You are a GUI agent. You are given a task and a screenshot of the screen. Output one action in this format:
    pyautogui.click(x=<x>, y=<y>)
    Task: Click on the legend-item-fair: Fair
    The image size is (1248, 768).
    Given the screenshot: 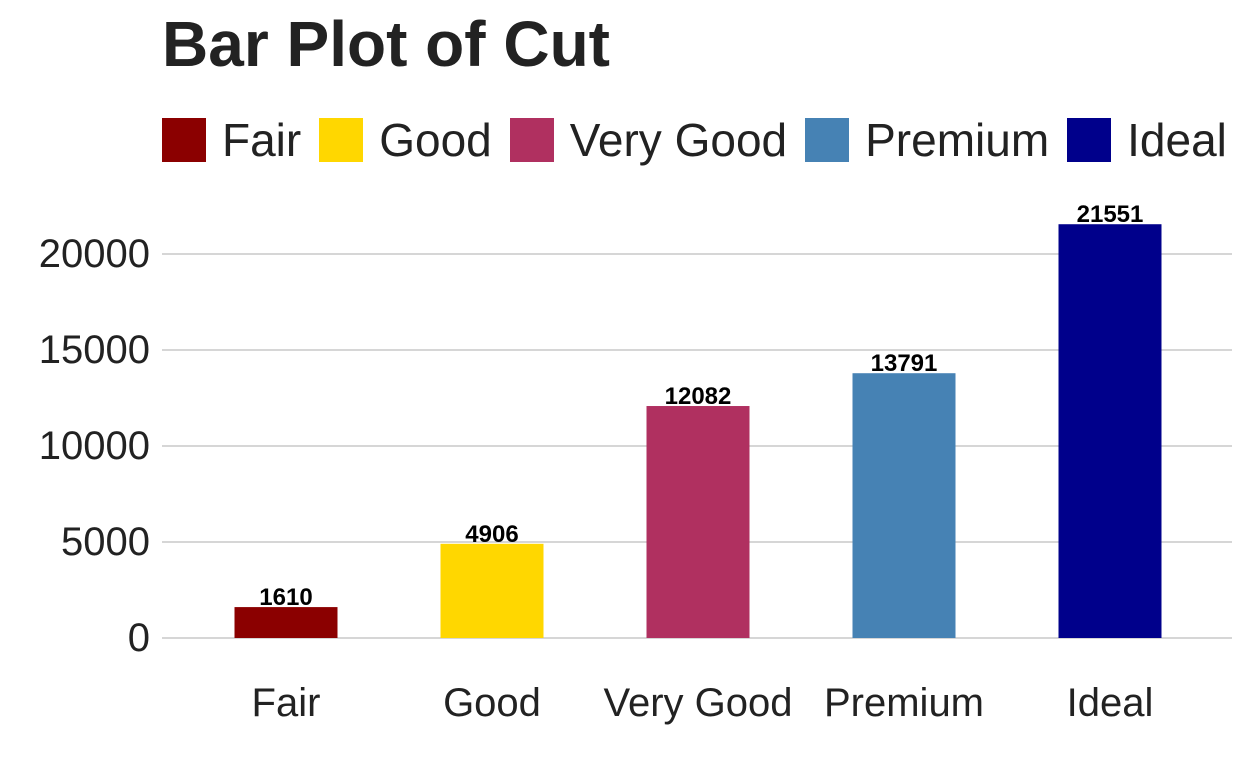 What is the action you would take?
    pyautogui.click(x=231, y=140)
    